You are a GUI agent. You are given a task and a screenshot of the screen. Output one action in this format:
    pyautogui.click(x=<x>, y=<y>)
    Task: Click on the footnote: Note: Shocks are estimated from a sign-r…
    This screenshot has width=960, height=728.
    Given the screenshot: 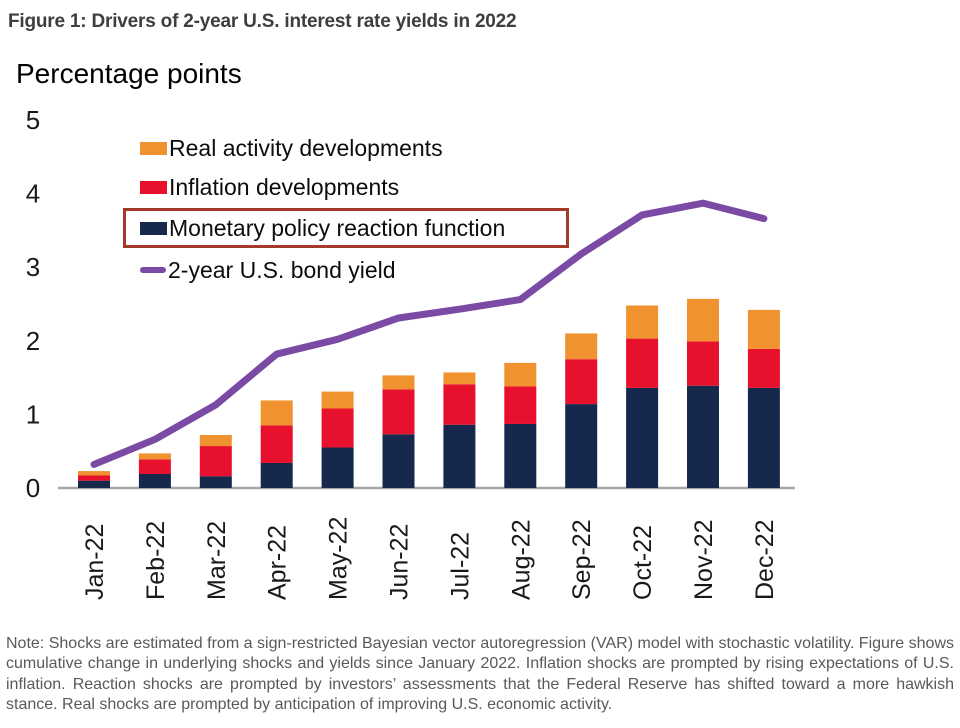 What is the action you would take?
    pyautogui.click(x=480, y=674)
    